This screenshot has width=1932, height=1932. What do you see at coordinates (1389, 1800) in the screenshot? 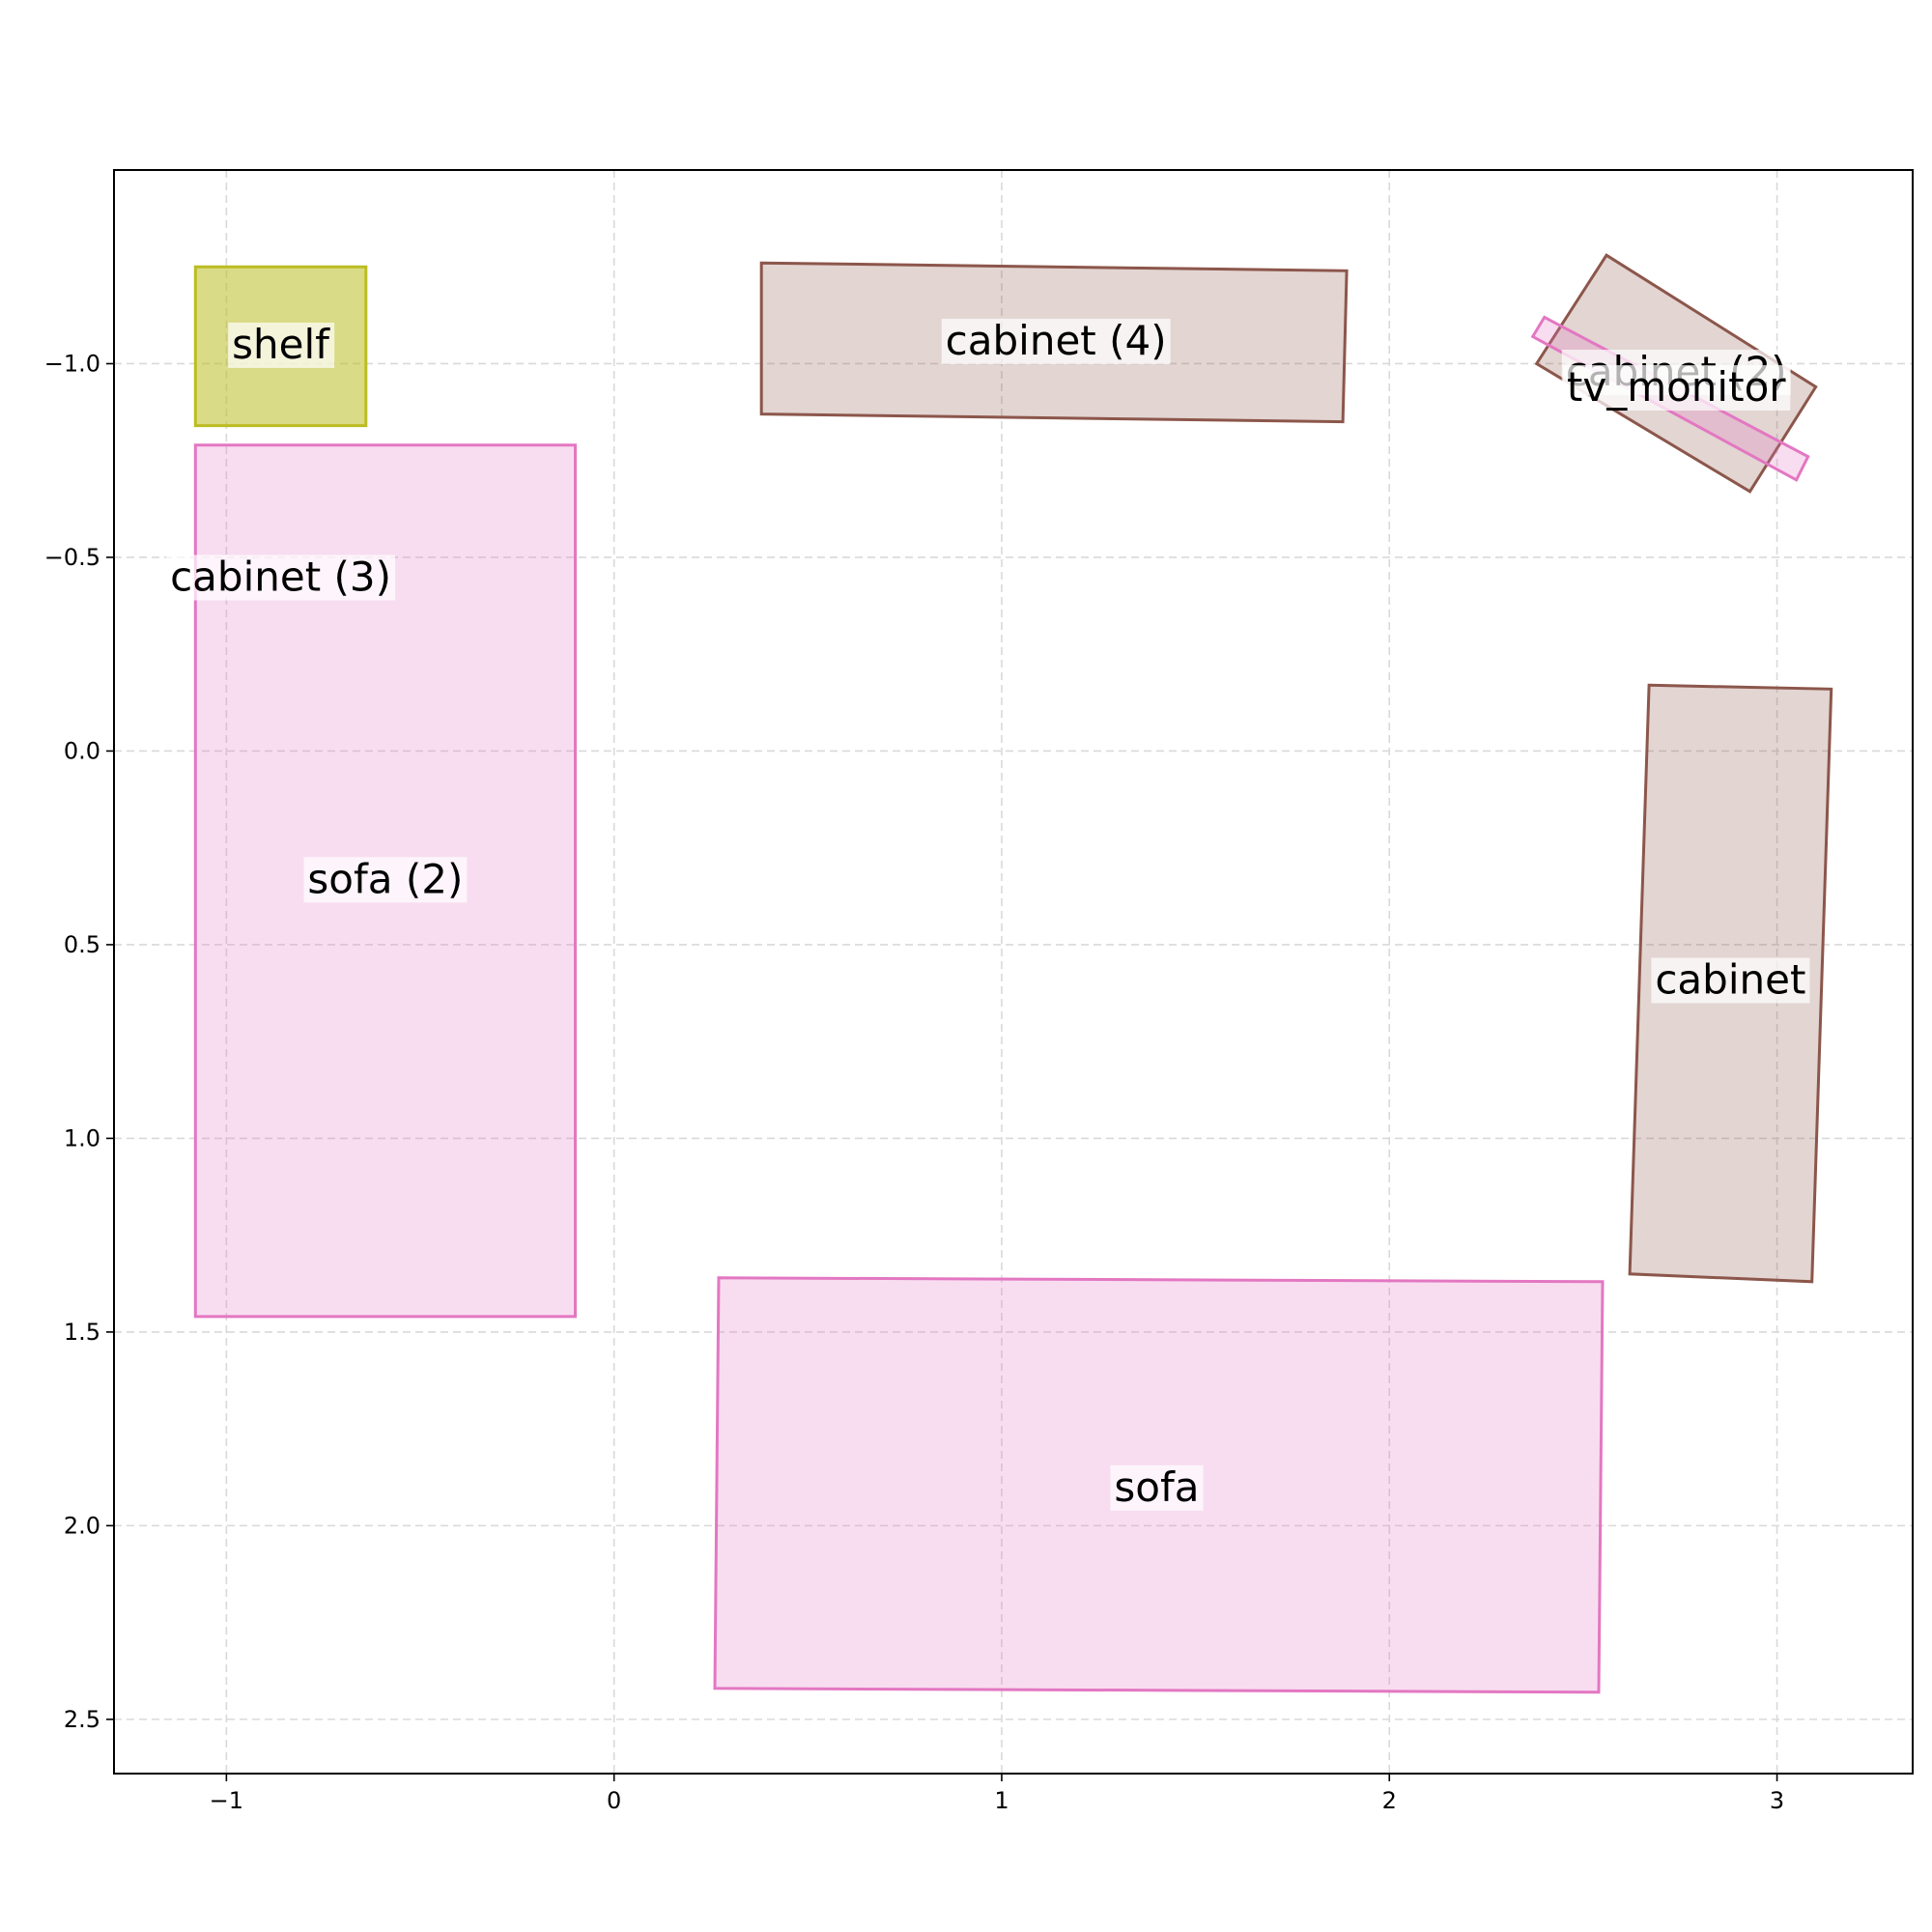
I see `x-tick-label: 2` at bounding box center [1389, 1800].